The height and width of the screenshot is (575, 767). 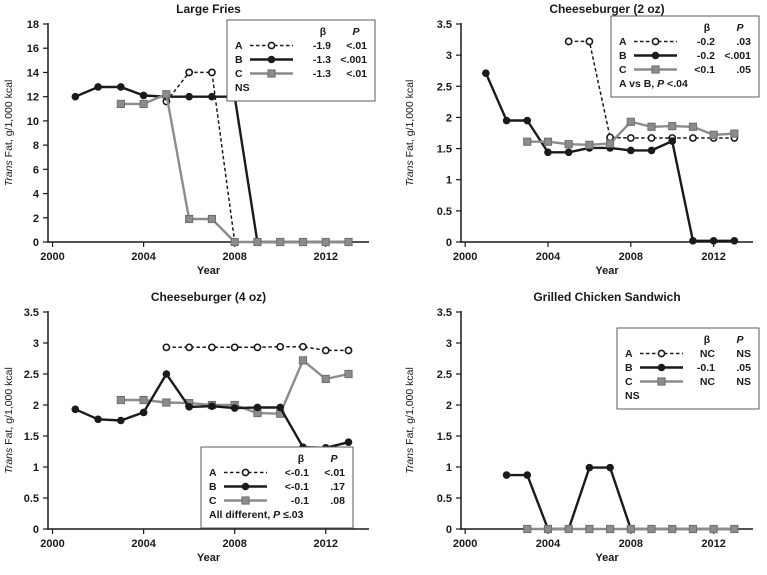 What do you see at coordinates (444, 499) in the screenshot?
I see `y-tick-label: 0.5` at bounding box center [444, 499].